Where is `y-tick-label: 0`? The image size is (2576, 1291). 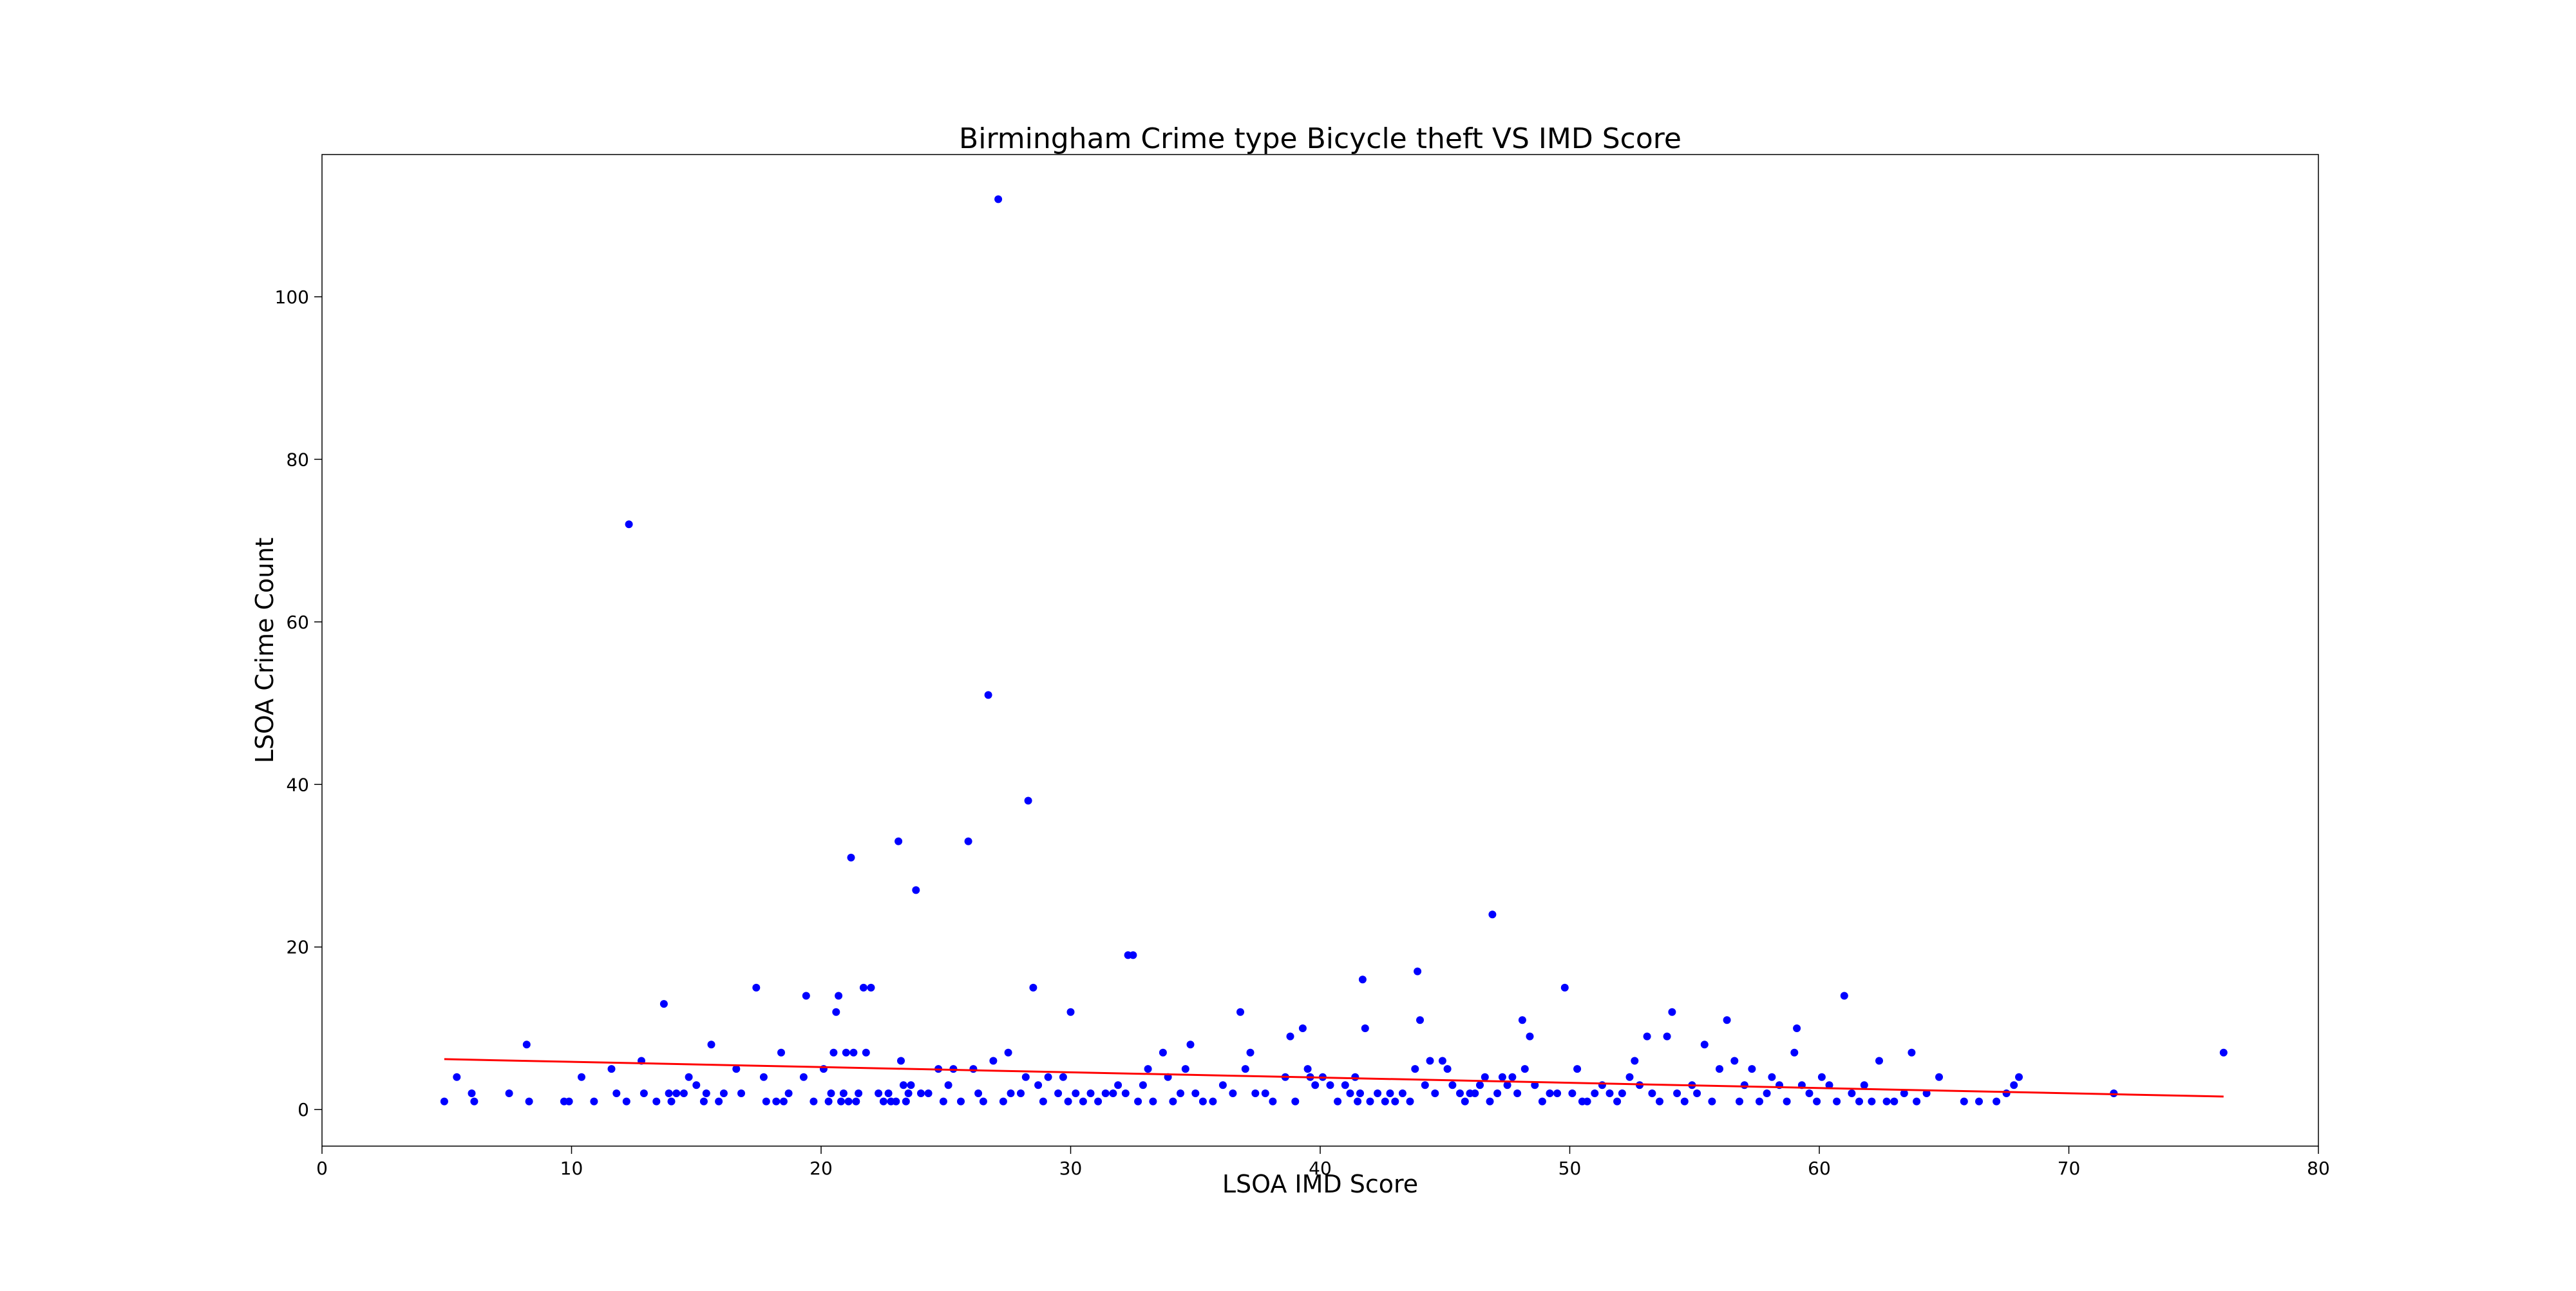
y-tick-label: 0 is located at coordinates (303, 1109).